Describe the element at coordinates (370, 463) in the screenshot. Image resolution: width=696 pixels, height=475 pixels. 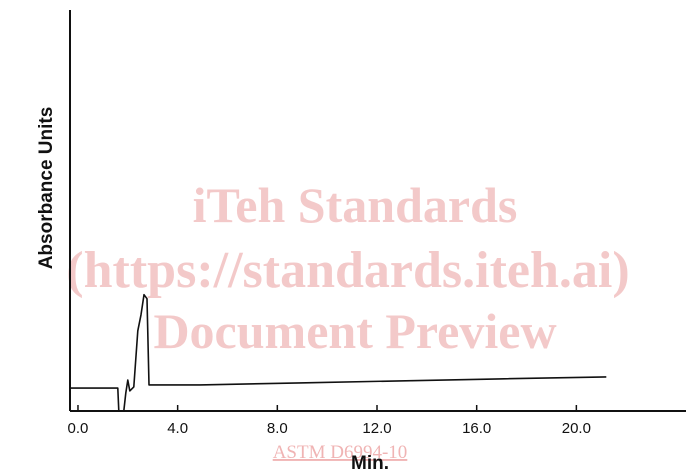
I see `x-axis-title: Min.` at that location.